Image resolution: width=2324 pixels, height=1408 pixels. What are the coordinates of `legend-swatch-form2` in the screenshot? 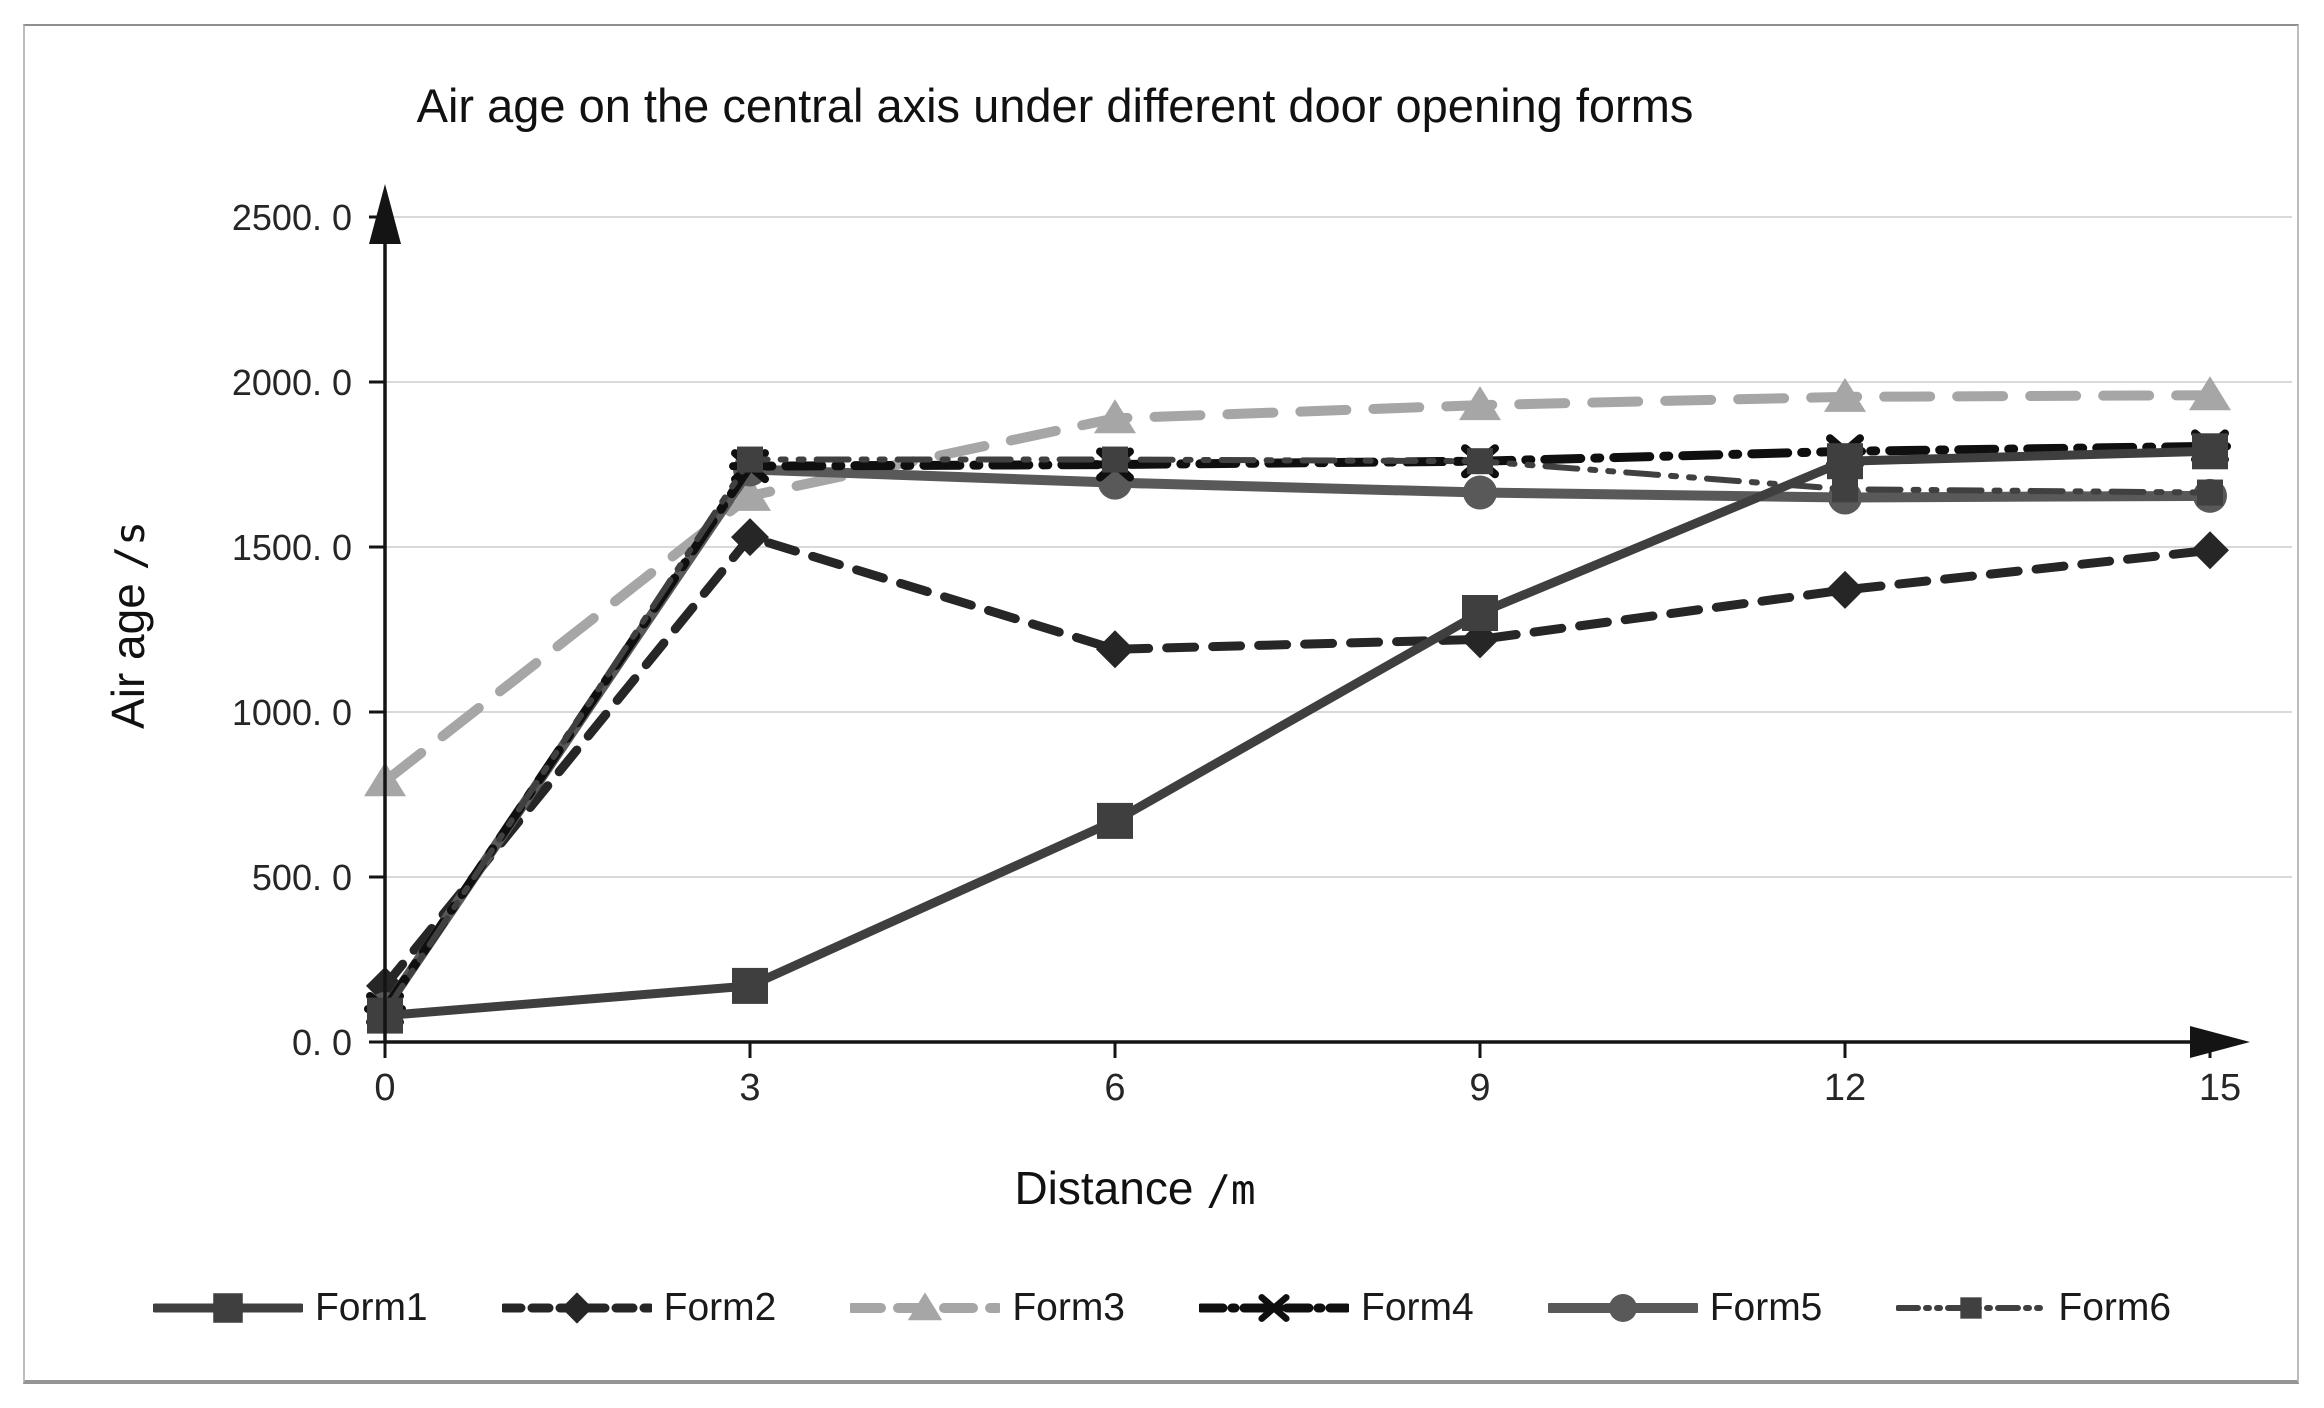 It's located at (576, 1308).